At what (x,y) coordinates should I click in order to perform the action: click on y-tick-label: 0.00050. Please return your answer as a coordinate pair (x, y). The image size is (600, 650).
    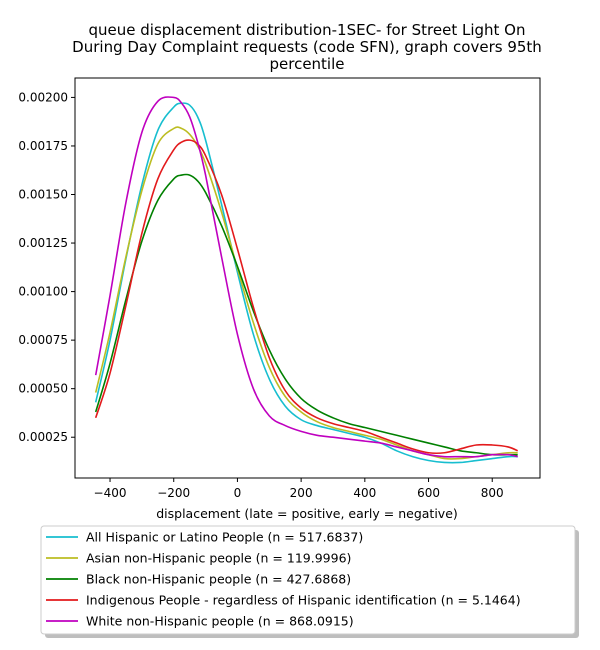
    Looking at the image, I should click on (43, 389).